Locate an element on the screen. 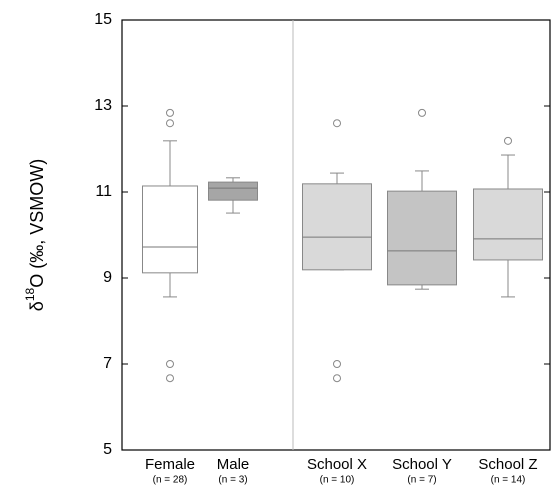 The width and height of the screenshot is (551, 487). x-tick-label: Male is located at coordinates (233, 464).